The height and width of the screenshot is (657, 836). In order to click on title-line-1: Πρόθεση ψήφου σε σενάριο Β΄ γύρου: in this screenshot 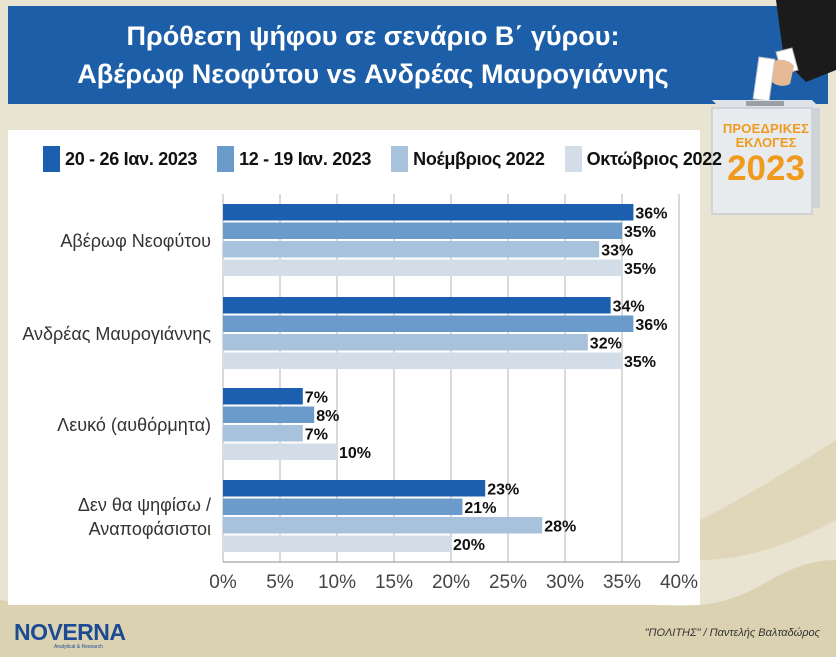, I will do `click(373, 36)`.